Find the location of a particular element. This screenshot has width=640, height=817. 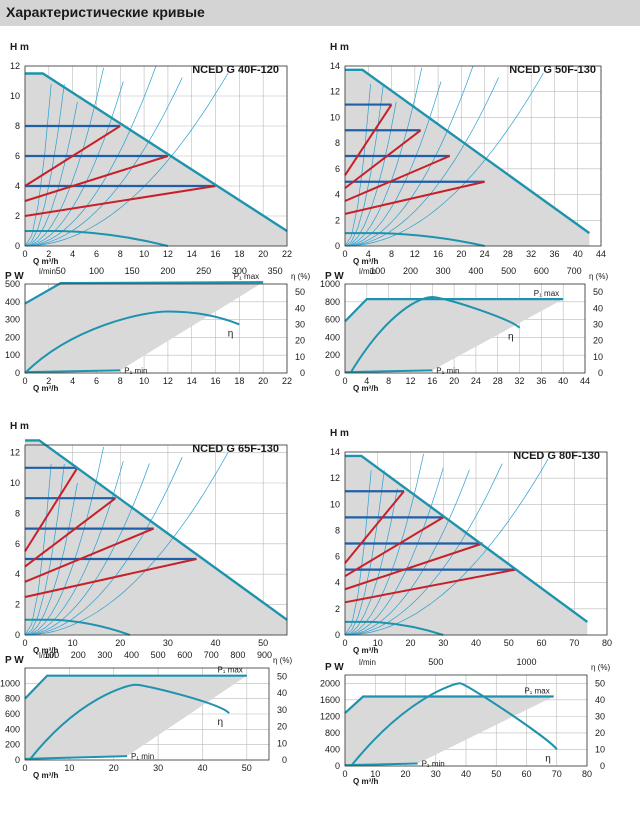

eta-tick-label: 30 is located at coordinates (598, 324).